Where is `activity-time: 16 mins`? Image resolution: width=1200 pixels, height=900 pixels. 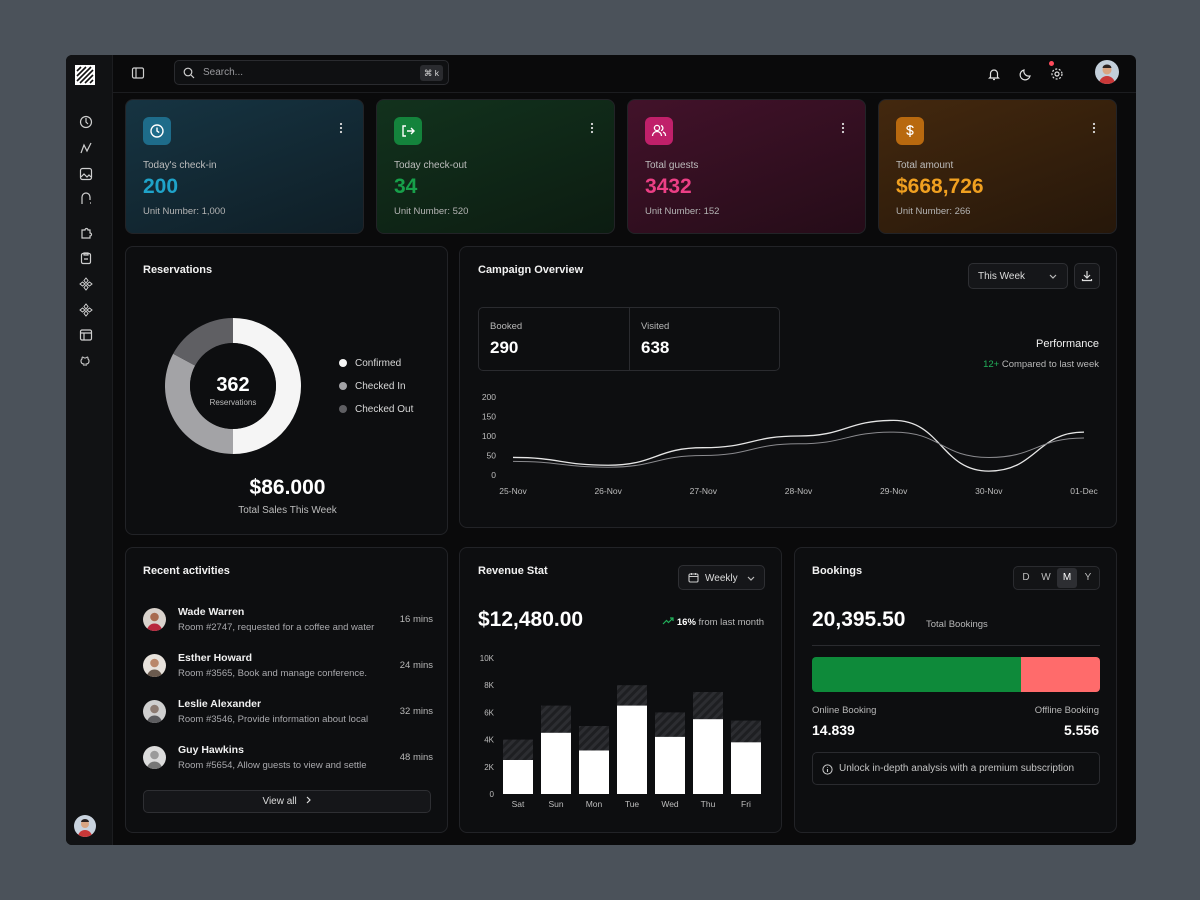
activity-time: 16 mins is located at coordinates (416, 619).